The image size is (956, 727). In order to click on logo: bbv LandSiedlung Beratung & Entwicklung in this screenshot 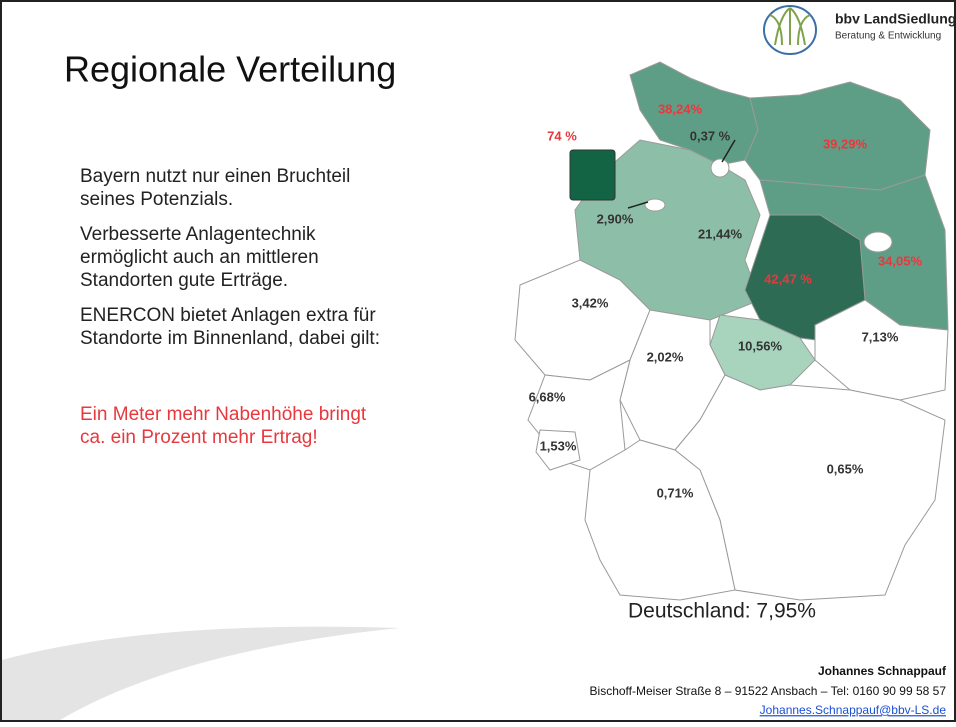, I will do `click(859, 30)`.